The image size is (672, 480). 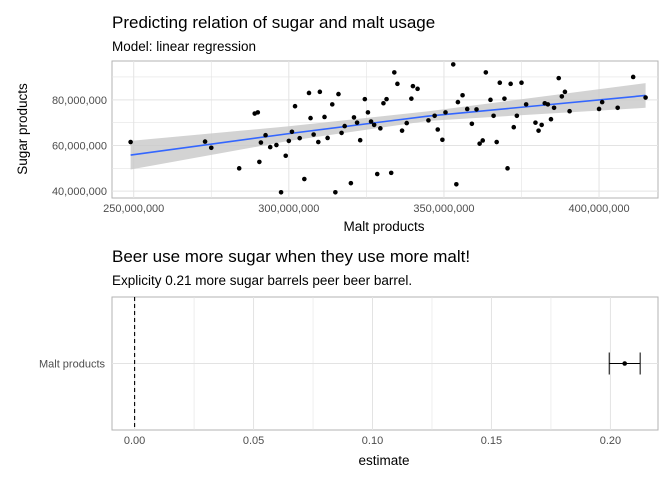 I want to click on scatter-subtitle: Model: linear regression, so click(x=184, y=46).